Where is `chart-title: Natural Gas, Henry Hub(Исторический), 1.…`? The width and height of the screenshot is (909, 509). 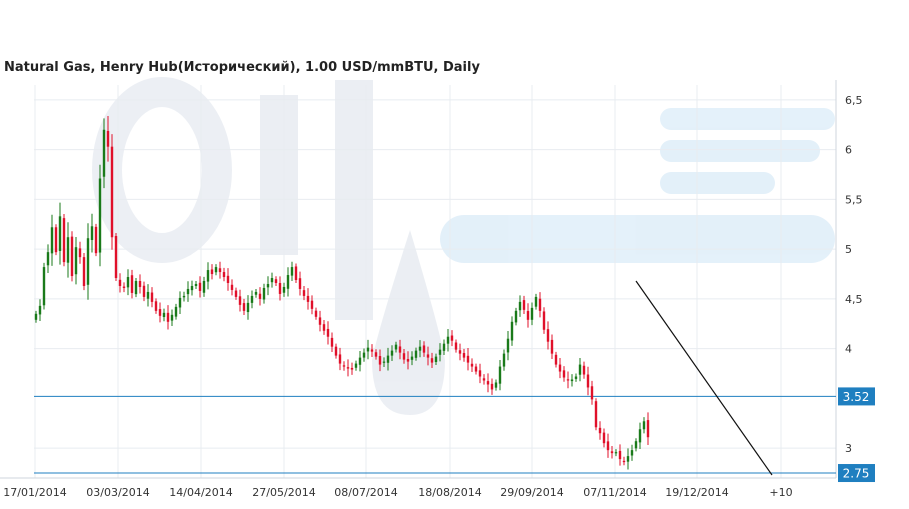 chart-title: Natural Gas, Henry Hub(Исторический), 1.… is located at coordinates (242, 67).